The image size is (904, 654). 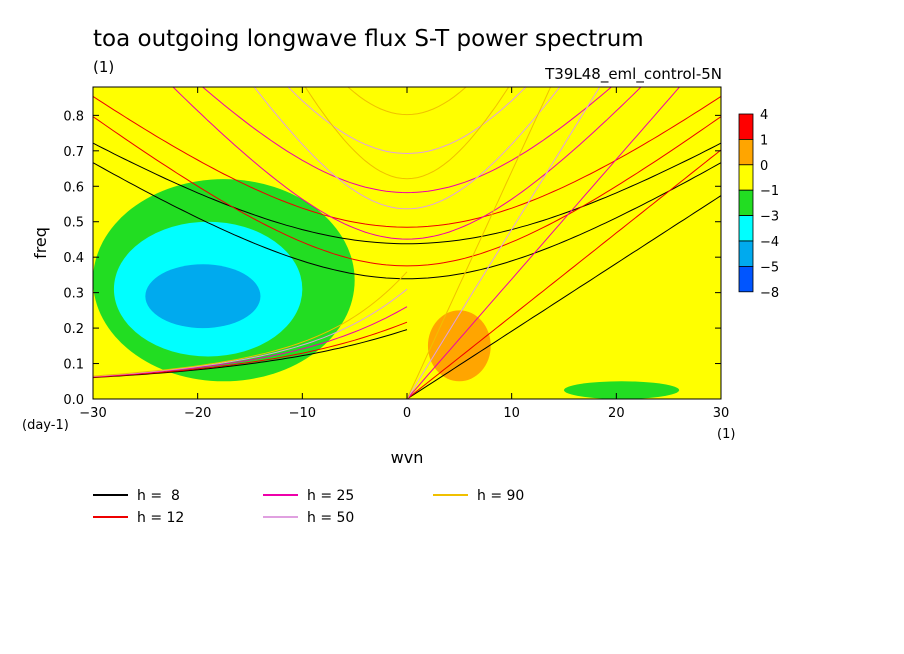 What do you see at coordinates (622, 390) in the screenshot?
I see `region-low-power-southeast` at bounding box center [622, 390].